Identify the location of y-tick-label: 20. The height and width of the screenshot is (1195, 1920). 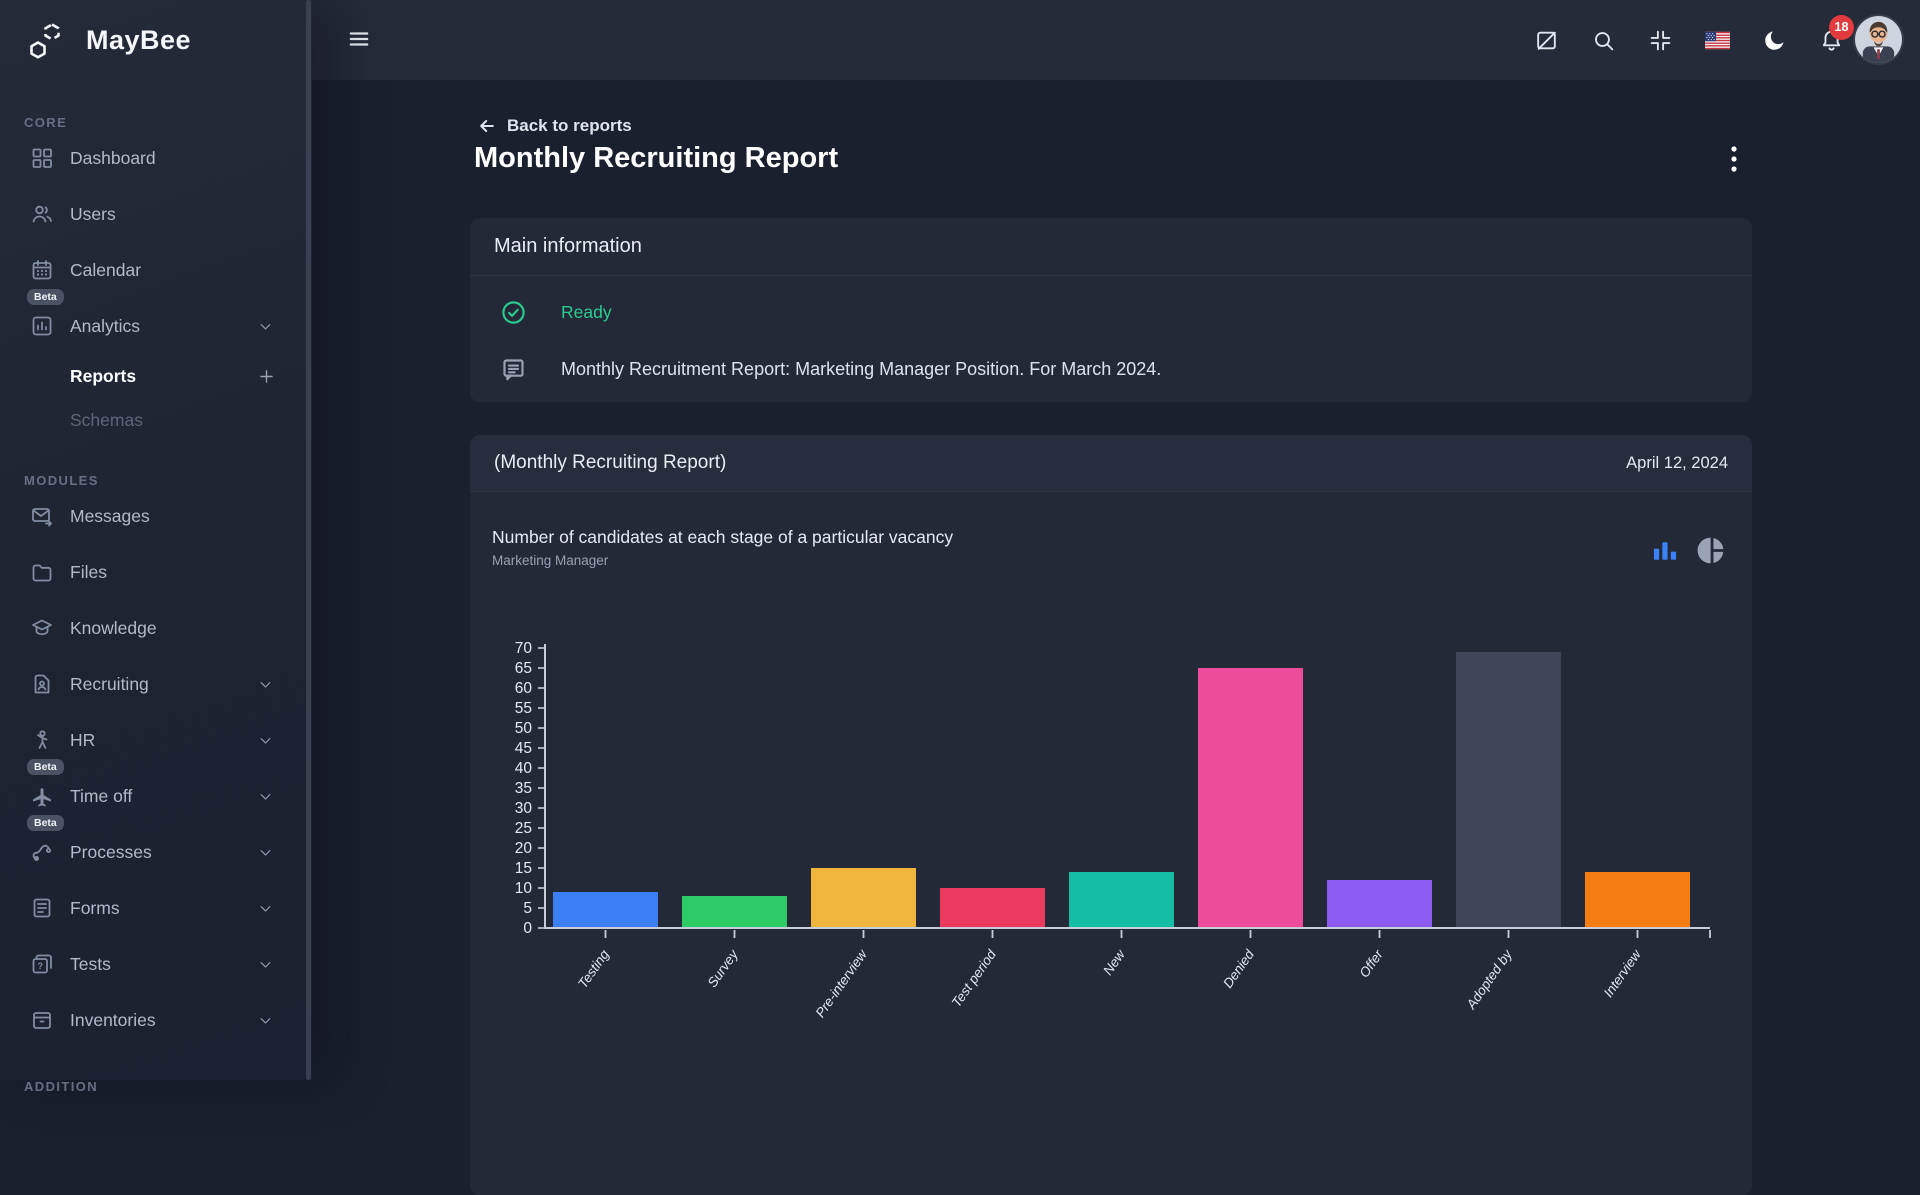
(524, 848).